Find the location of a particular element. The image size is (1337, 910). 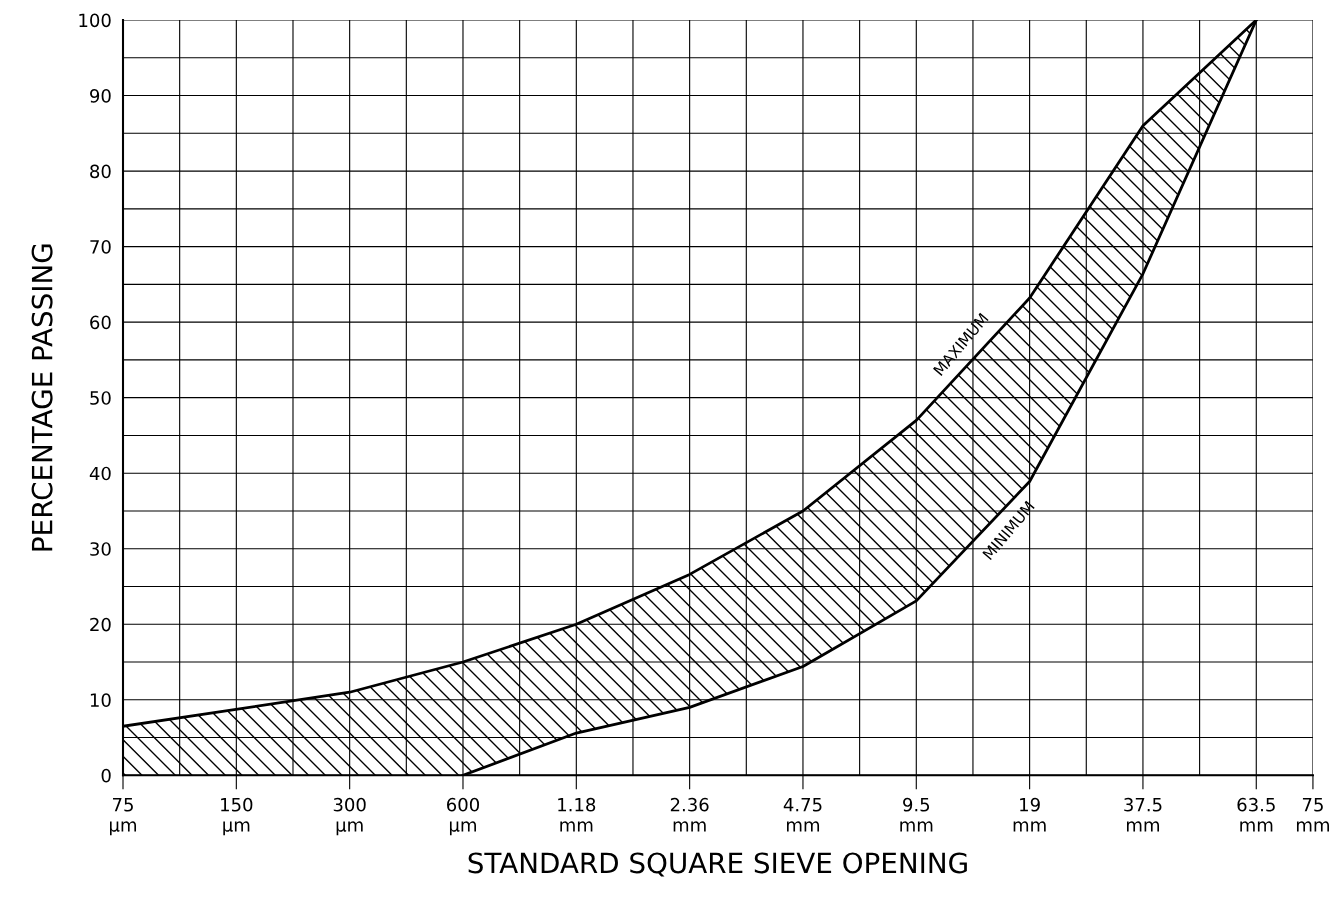

x-tick-label: 19 mm is located at coordinates (1029, 814).